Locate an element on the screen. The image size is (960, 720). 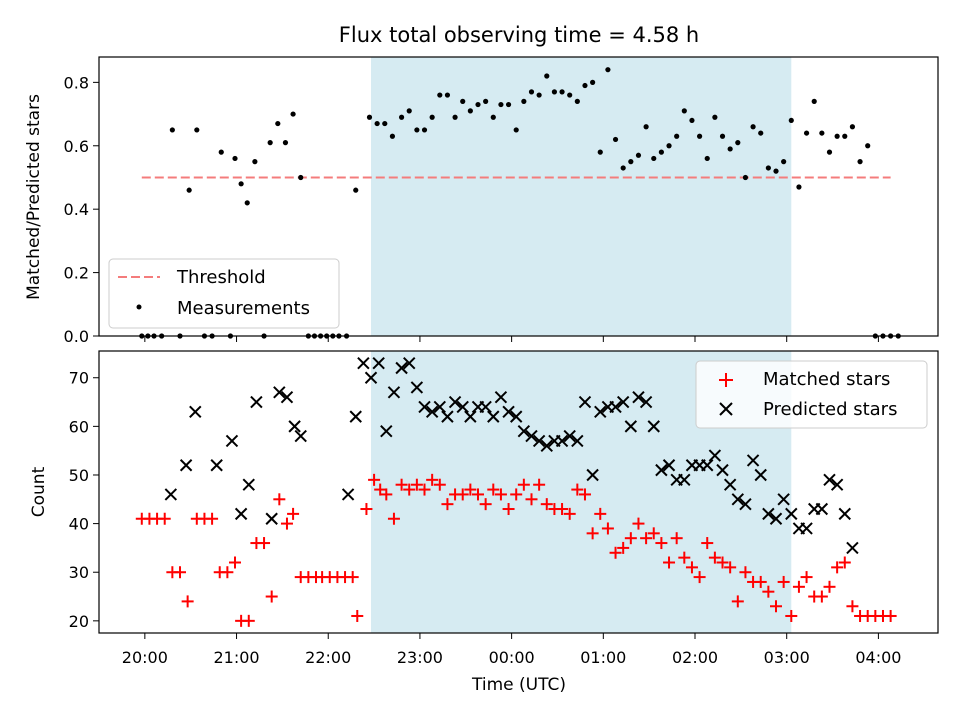
x-tick-label: 02:00 is located at coordinates (695, 657).